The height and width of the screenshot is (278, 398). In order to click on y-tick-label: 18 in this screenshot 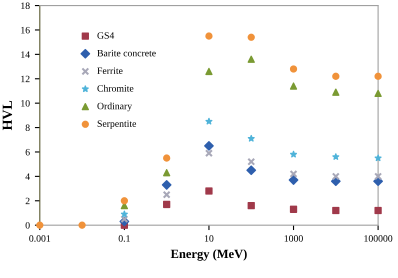, I will do `click(25, 6)`.